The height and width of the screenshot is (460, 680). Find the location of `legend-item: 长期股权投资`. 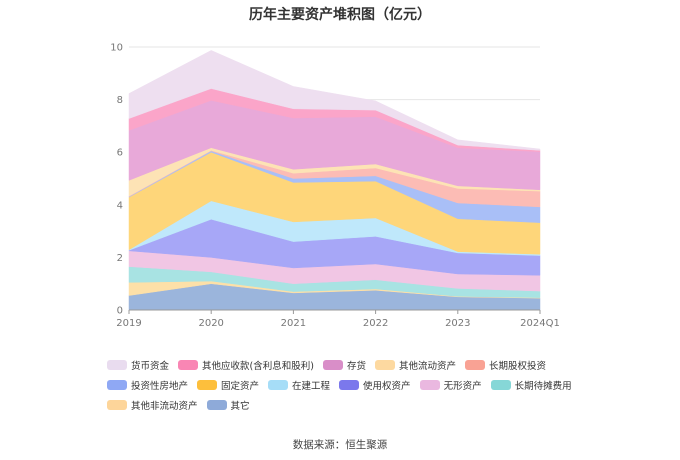

legend-item: 长期股权投资 is located at coordinates (505, 365).